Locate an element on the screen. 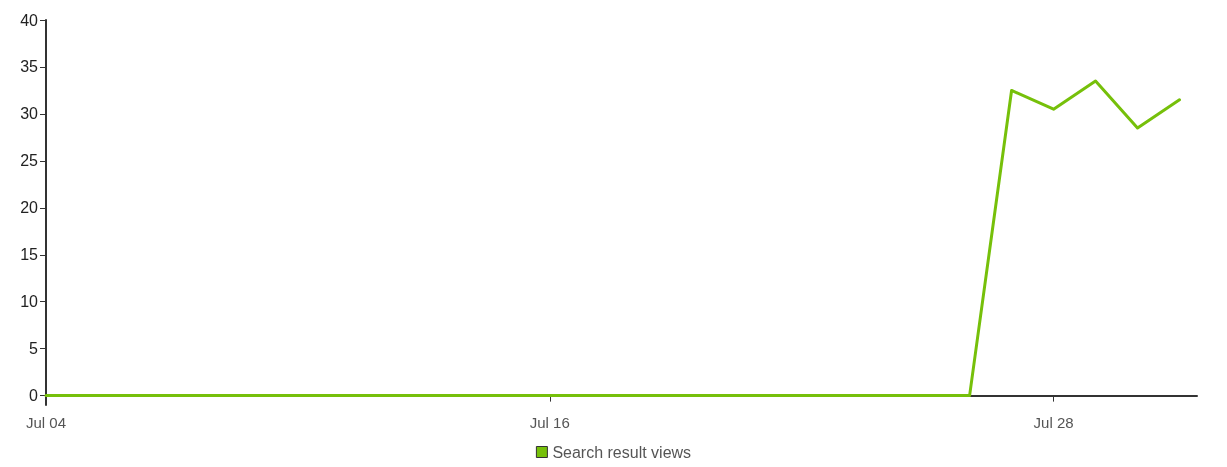 Image resolution: width=1227 pixels, height=467 pixels. x-tick-label: Jul 16 is located at coordinates (549, 422).